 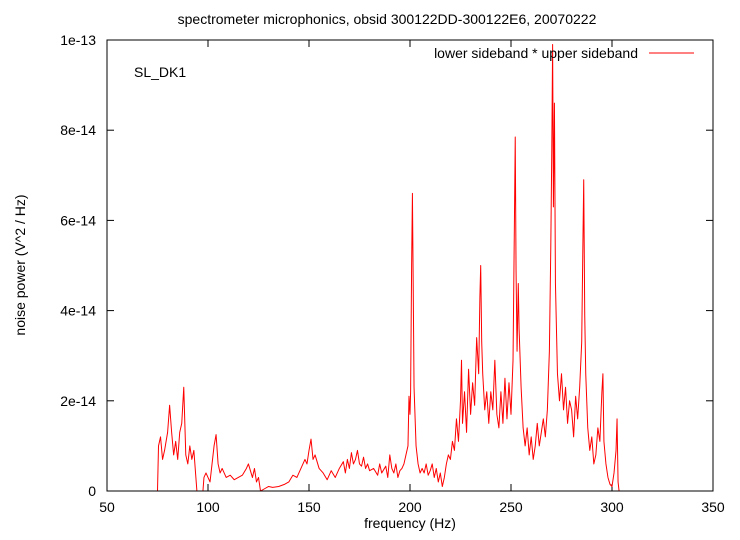 I want to click on legend: lower sideband * upper sideband, so click(x=564, y=53).